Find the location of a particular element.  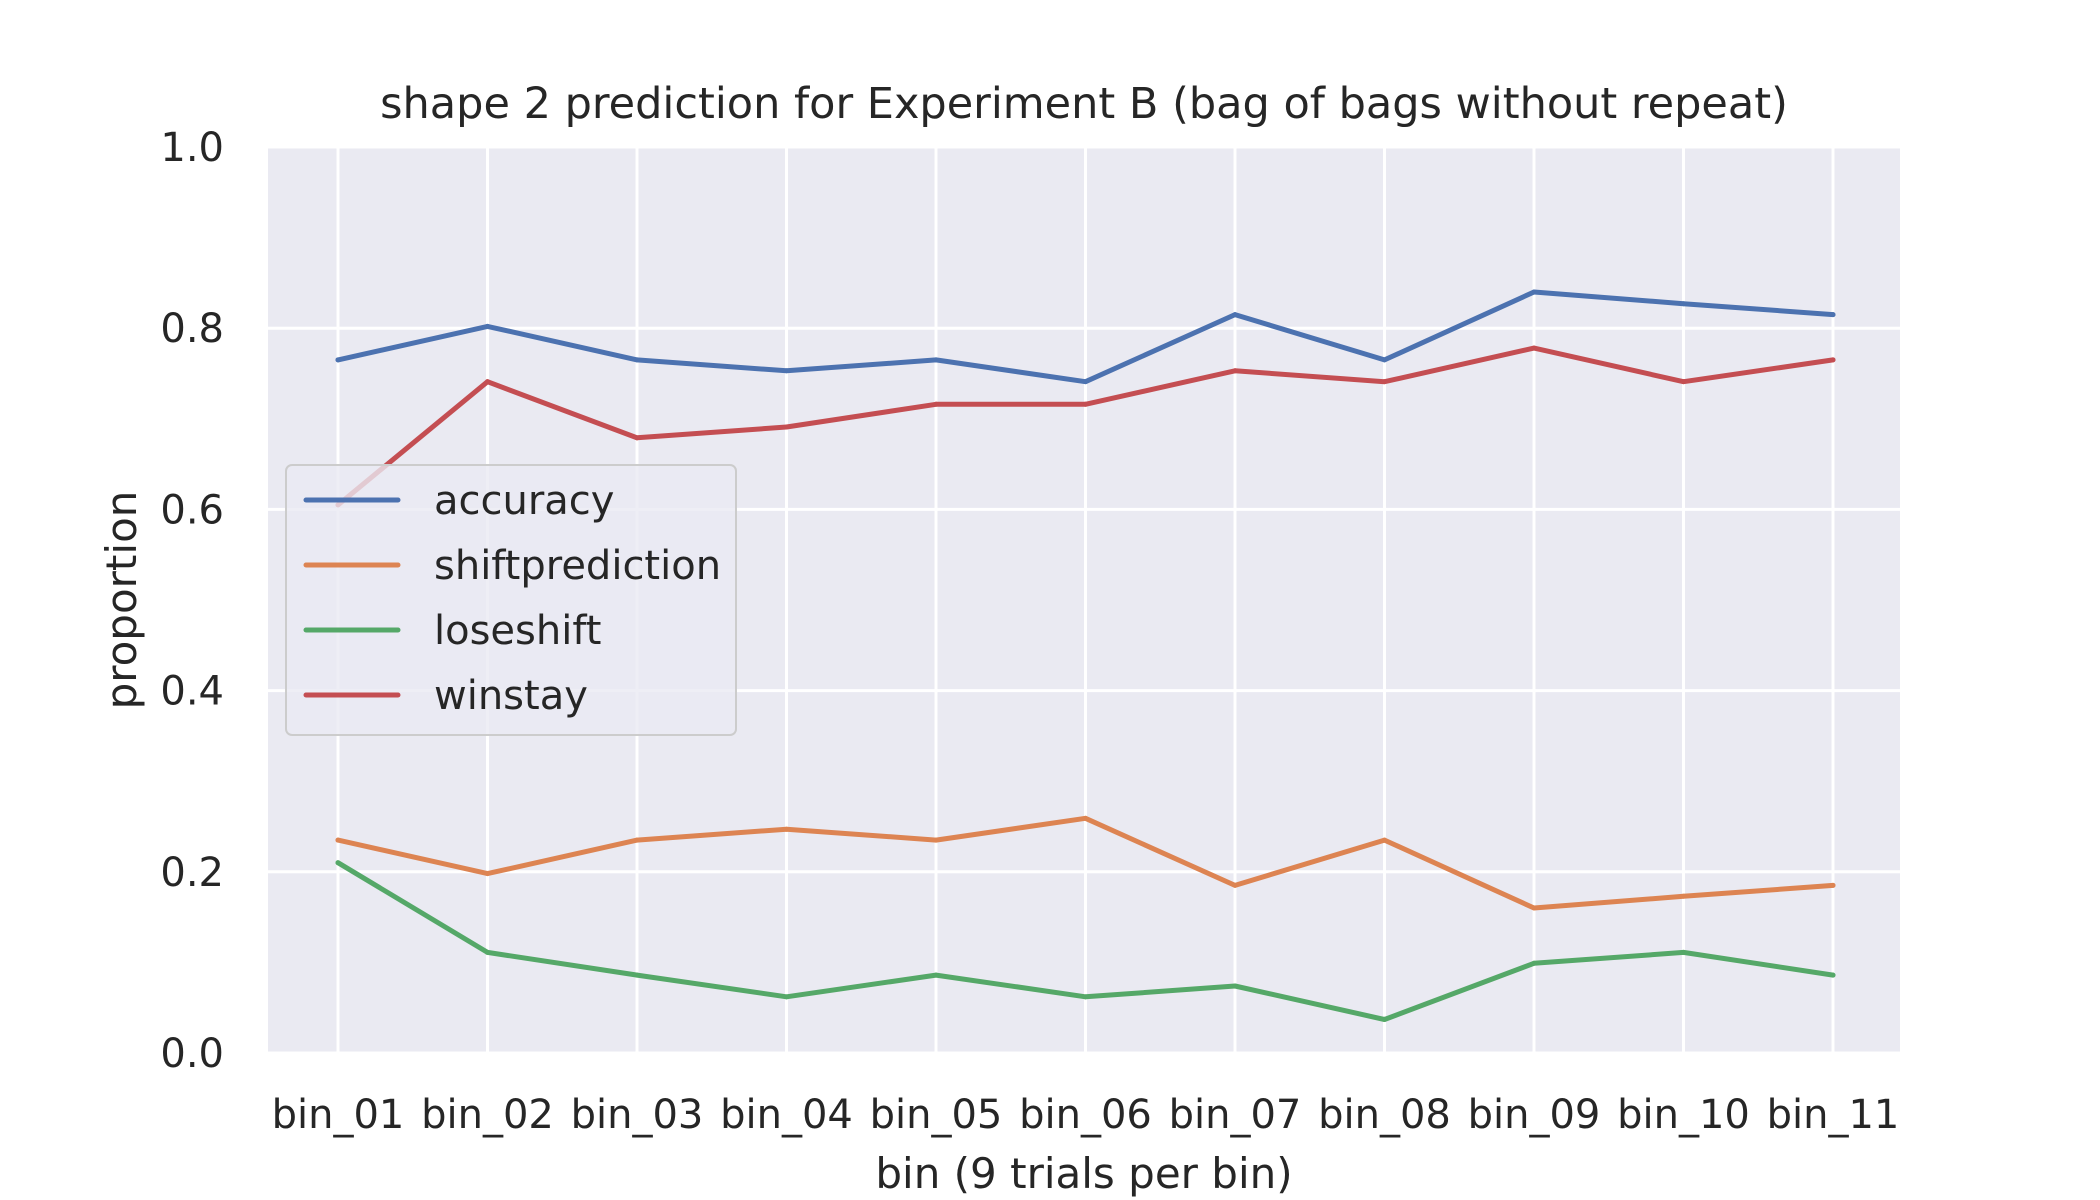

y-tick-label: 0.2 is located at coordinates (192, 873).